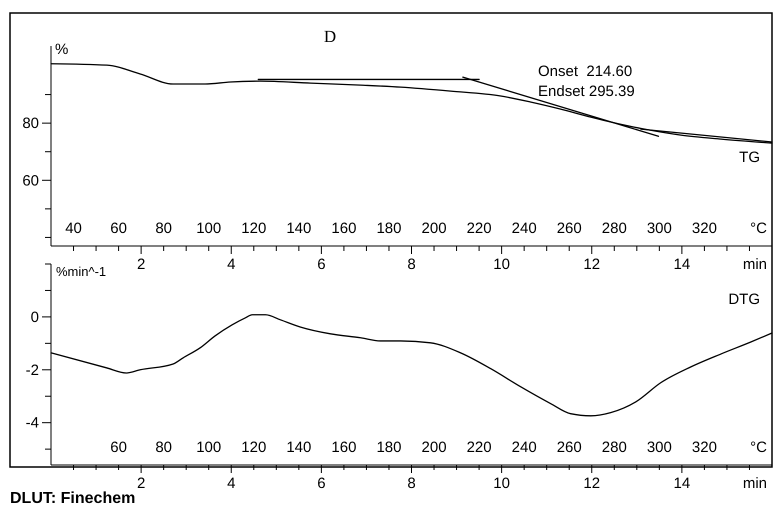 This screenshot has width=773, height=527. Describe the element at coordinates (749, 157) in the screenshot. I see `series-label: TG` at that location.